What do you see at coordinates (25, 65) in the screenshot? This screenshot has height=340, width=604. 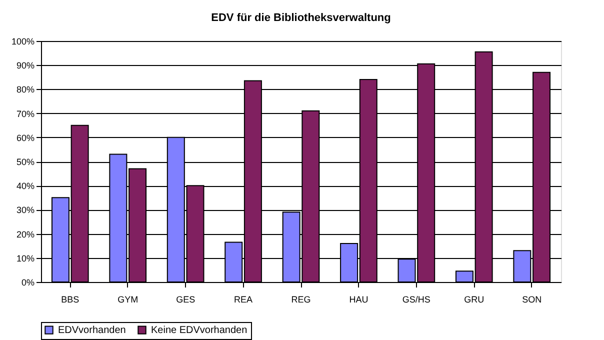 I see `y-tick-label: 90%` at bounding box center [25, 65].